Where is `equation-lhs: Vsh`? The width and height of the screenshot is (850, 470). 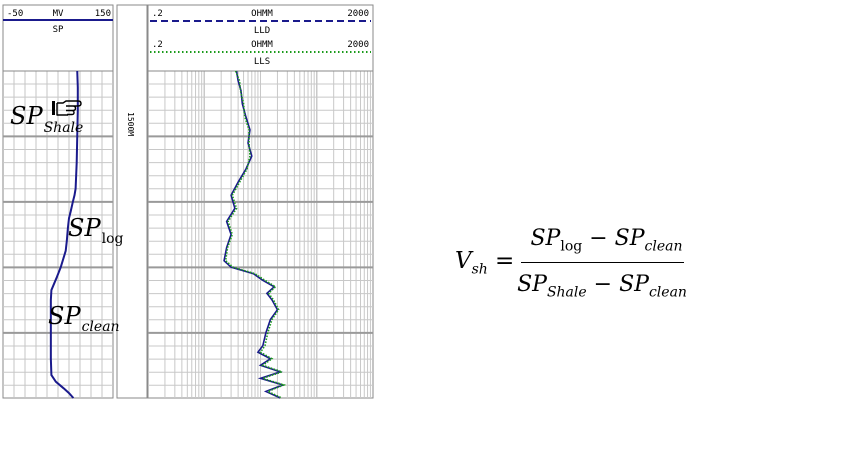 equation-lhs: Vsh is located at coordinates (471, 263).